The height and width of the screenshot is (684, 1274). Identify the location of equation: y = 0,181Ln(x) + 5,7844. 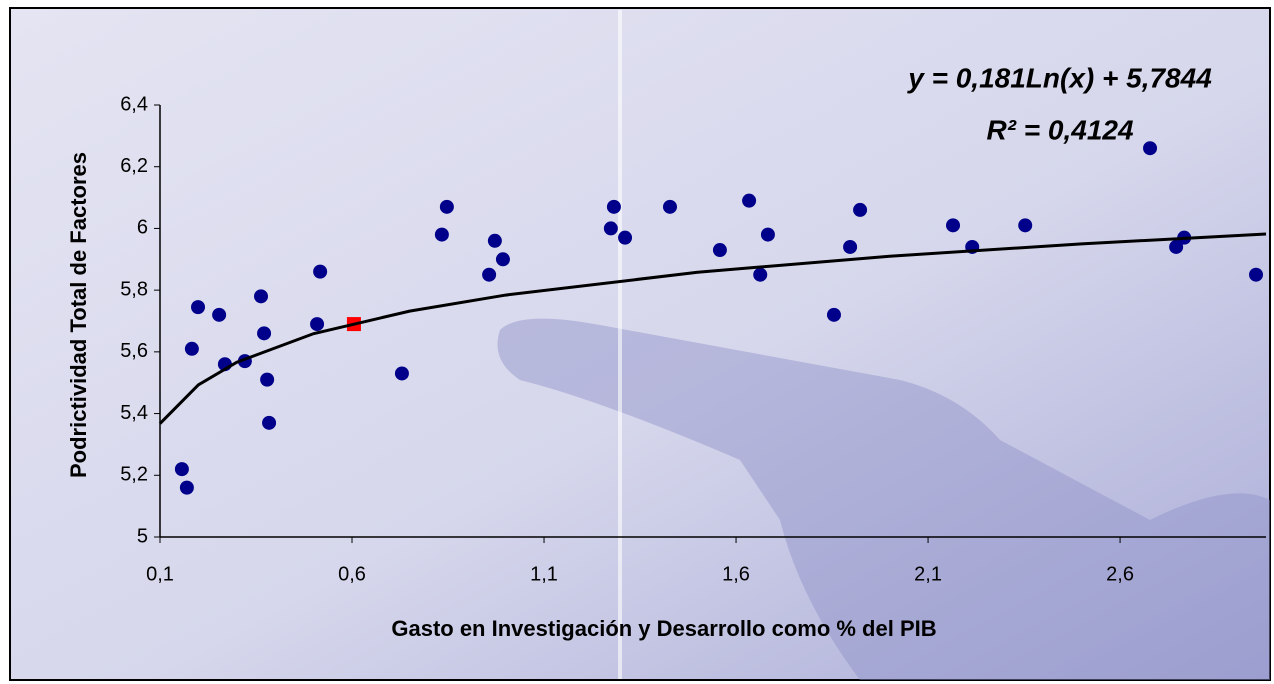
(1059, 77).